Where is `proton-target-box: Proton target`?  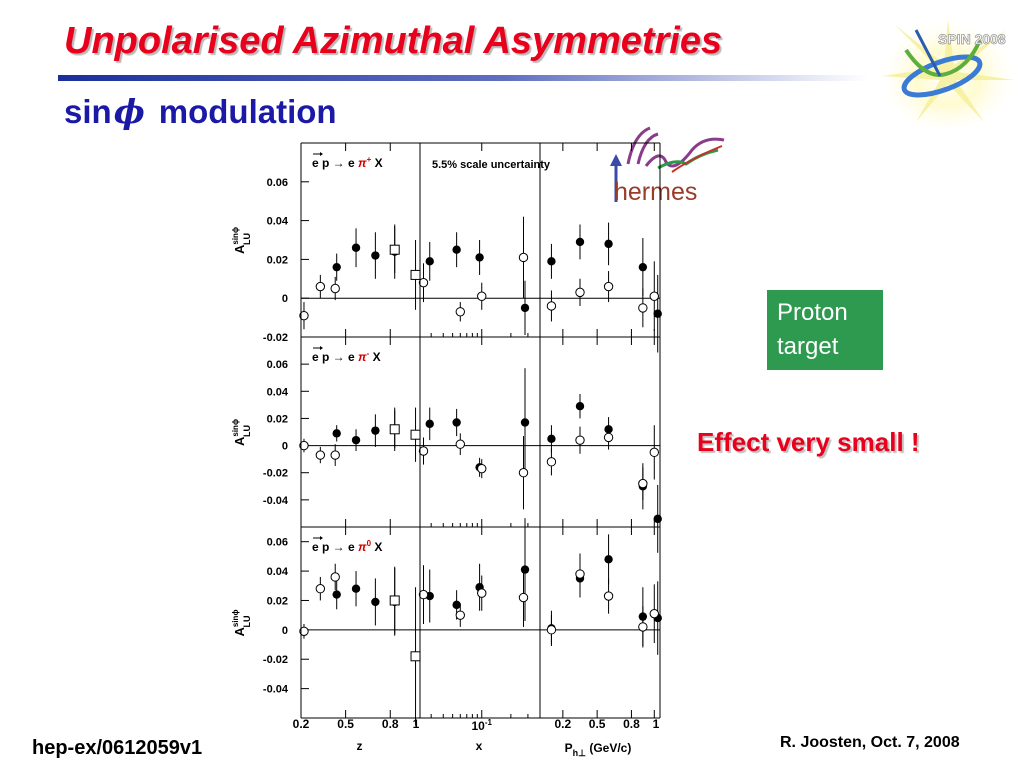 proton-target-box: Proton target is located at coordinates (825, 330).